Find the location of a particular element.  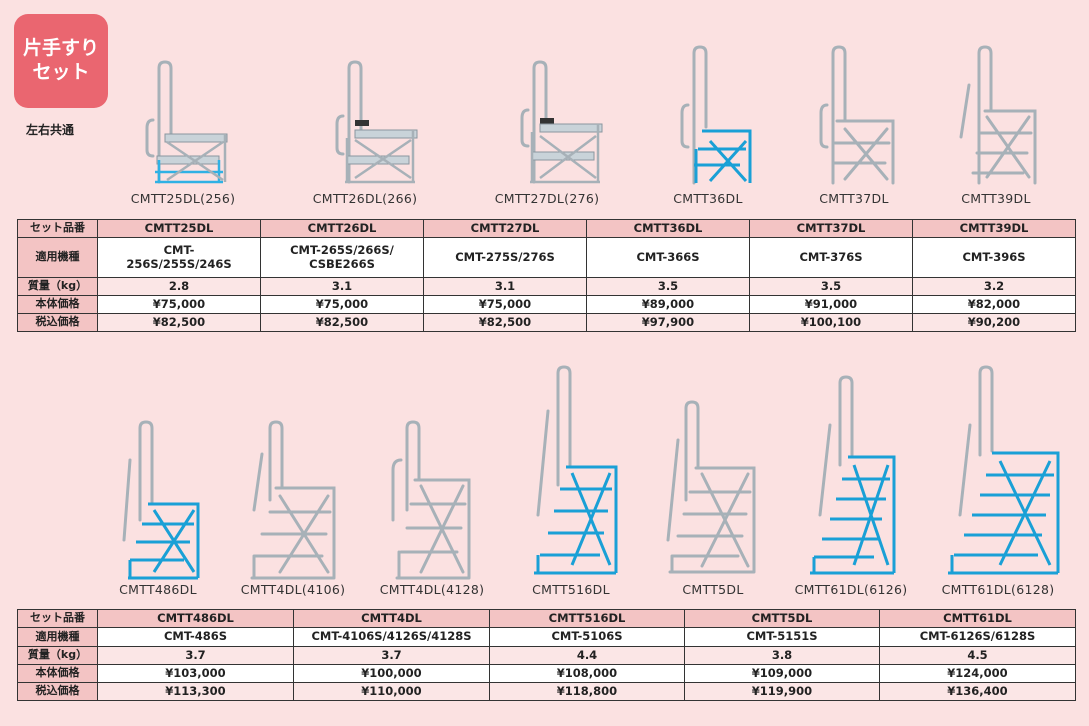

price-tax-cell: ¥118,800 is located at coordinates (587, 691).